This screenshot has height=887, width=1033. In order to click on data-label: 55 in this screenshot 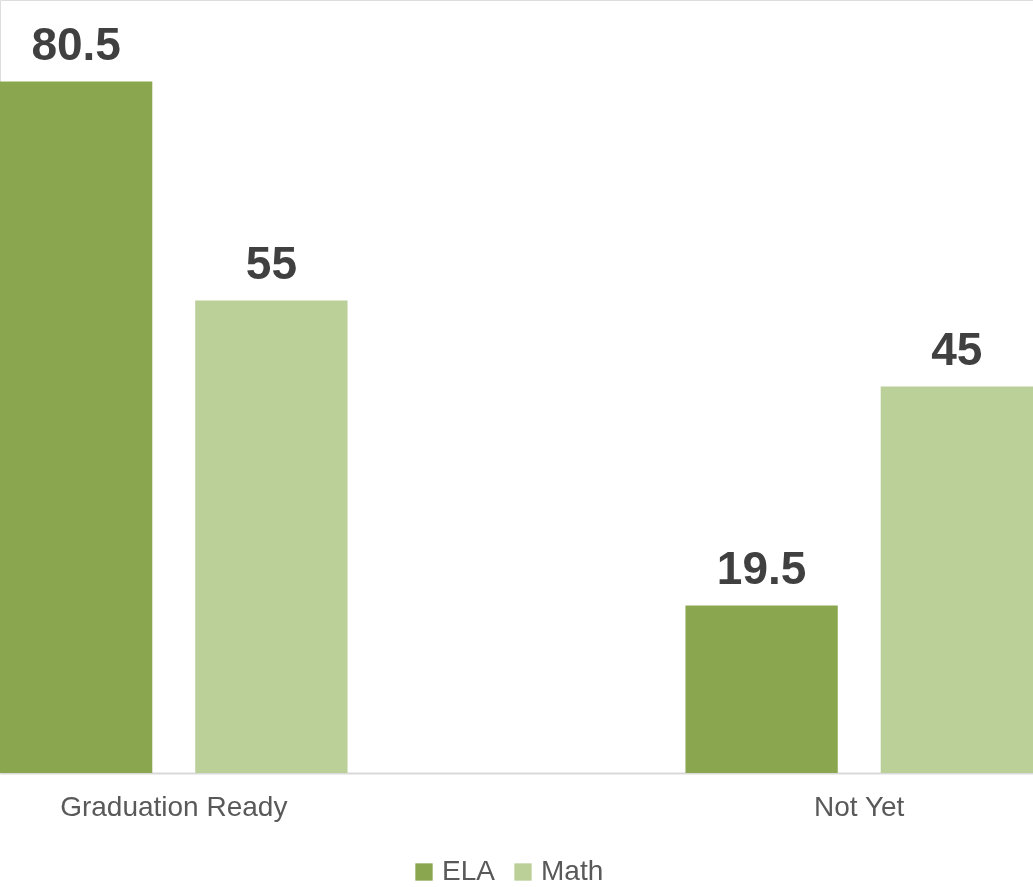, I will do `click(271, 262)`.